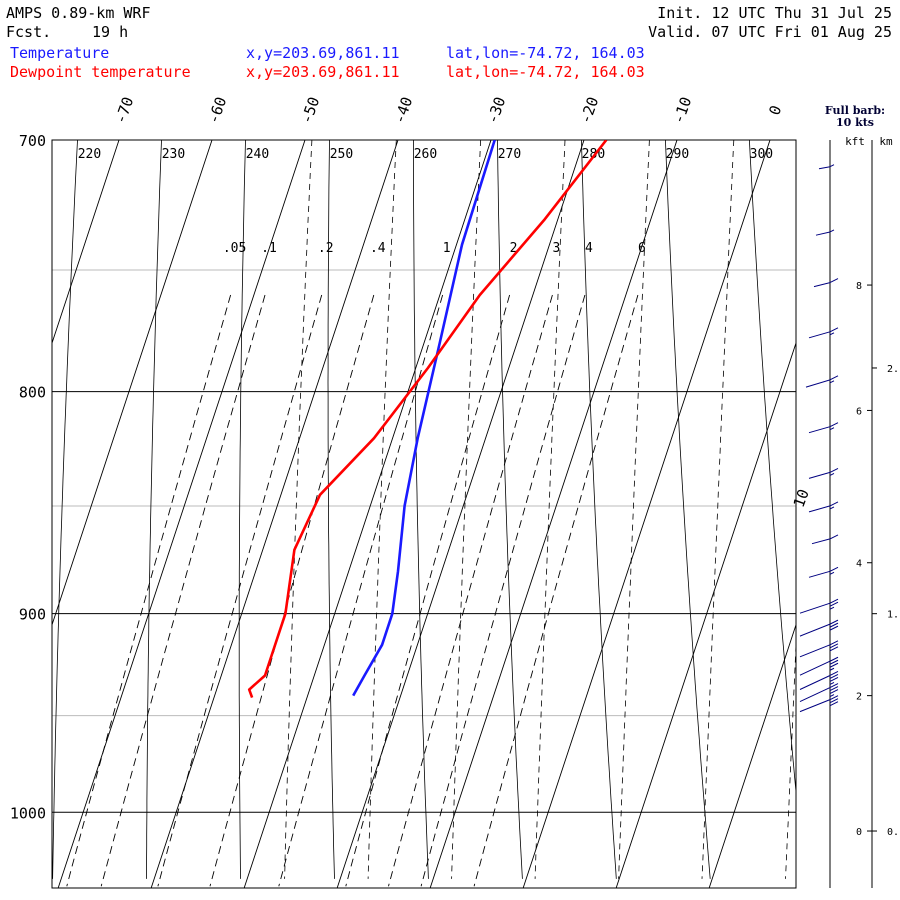  Describe the element at coordinates (545, 72) in the screenshot. I see `legend-dewpoint-latlon: lat,lon=-74.72, 164.03` at that location.